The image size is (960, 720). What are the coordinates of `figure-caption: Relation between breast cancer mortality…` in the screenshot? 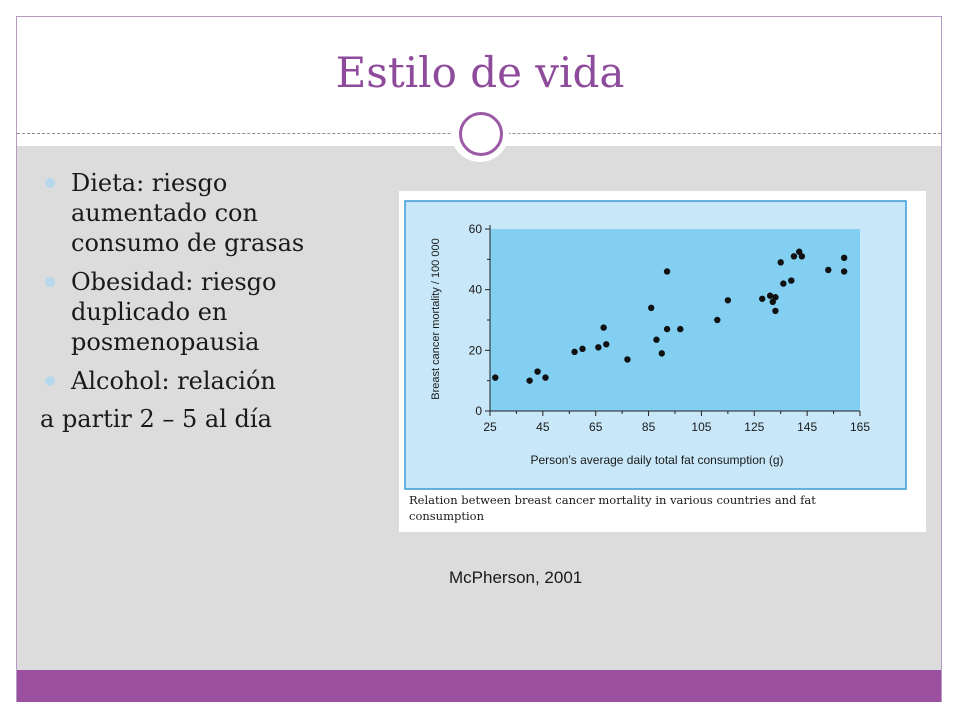 It's located at (614, 508).